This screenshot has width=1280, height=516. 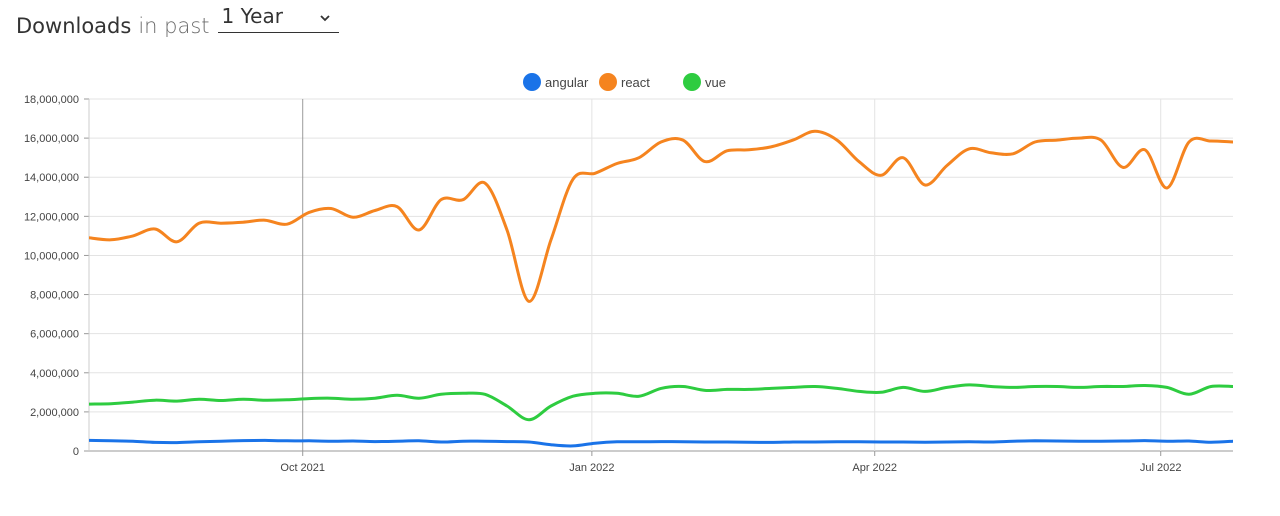 What do you see at coordinates (692, 82) in the screenshot?
I see `legend-swatch-vue` at bounding box center [692, 82].